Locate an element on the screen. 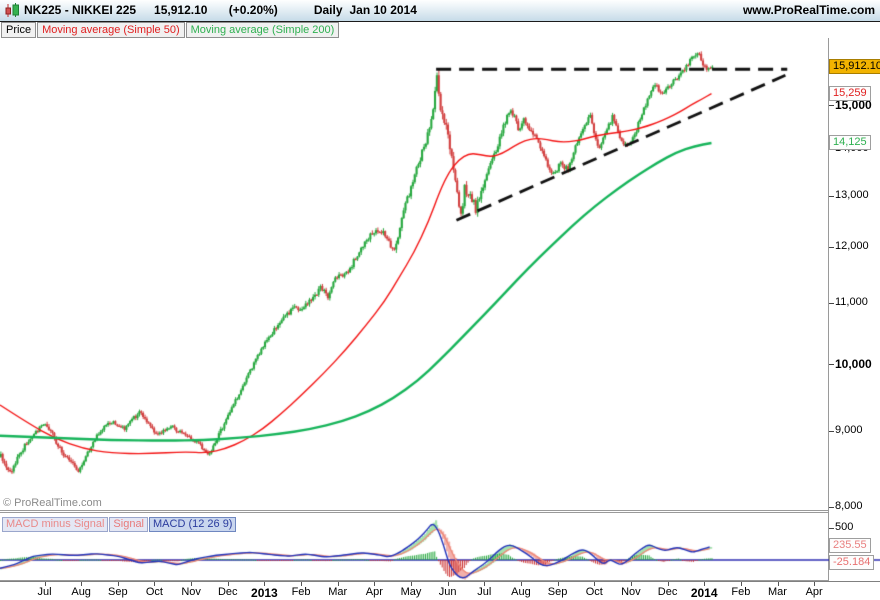  time-axis-label-may: May is located at coordinates (411, 592).